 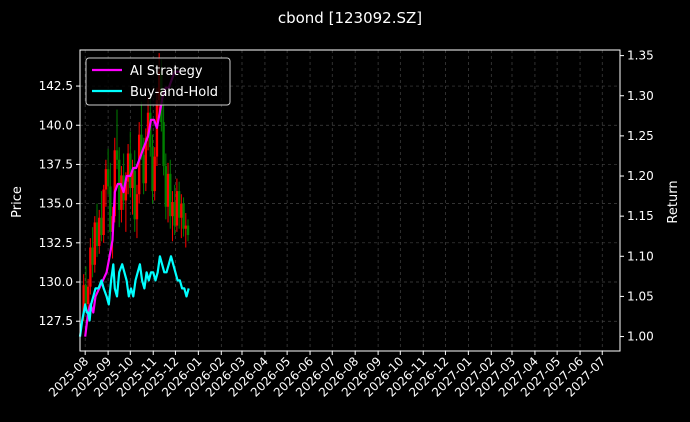 I want to click on y-tick-label: 135.0, so click(x=56, y=204).